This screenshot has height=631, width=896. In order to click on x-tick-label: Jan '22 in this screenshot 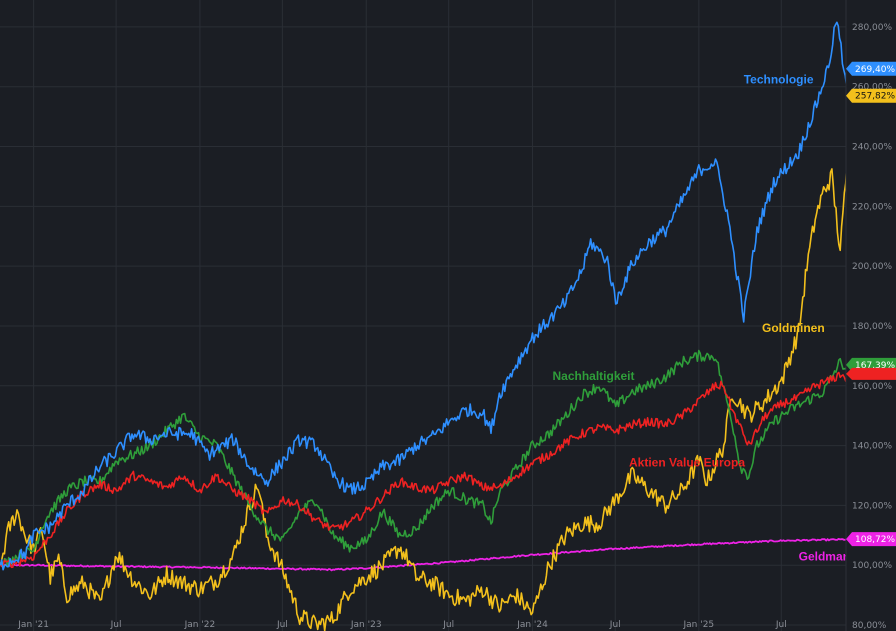, I will do `click(200, 625)`.